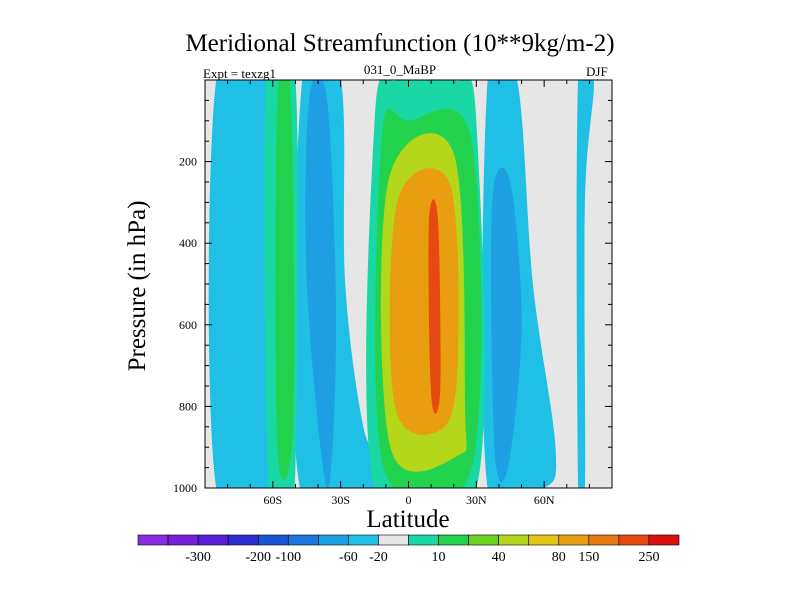 Image resolution: width=800 pixels, height=600 pixels. What do you see at coordinates (559, 557) in the screenshot?
I see `colorbar-label: 80` at bounding box center [559, 557].